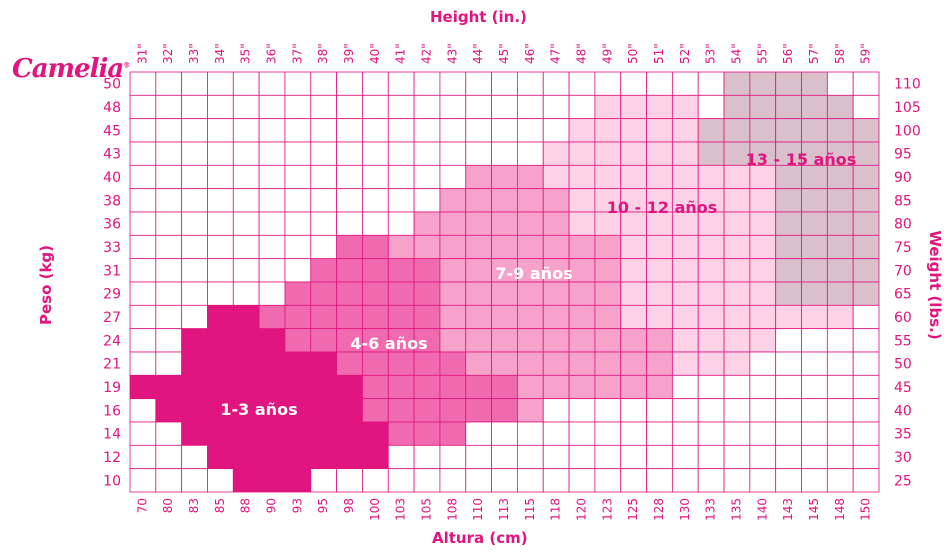 This screenshot has width=950, height=555. Describe the element at coordinates (903, 365) in the screenshot. I see `y-tick-lbs: 50` at that location.